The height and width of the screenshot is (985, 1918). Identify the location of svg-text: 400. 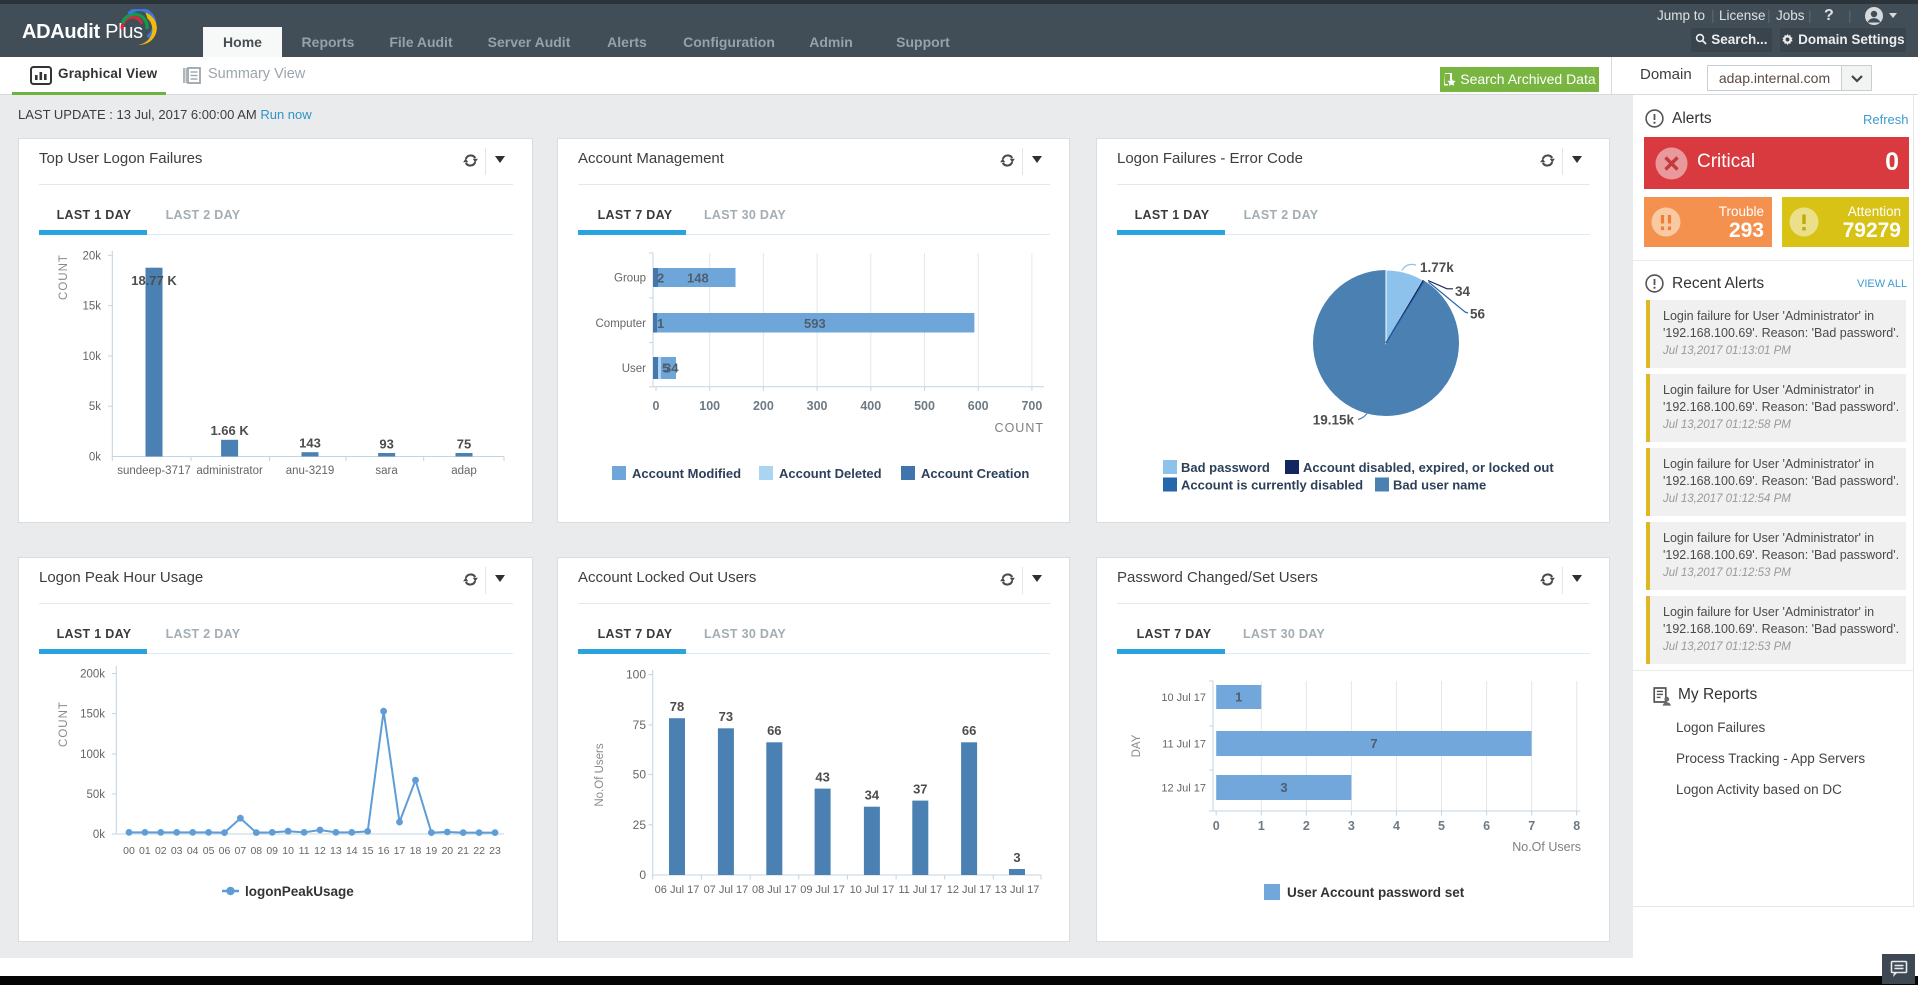
(870, 406).